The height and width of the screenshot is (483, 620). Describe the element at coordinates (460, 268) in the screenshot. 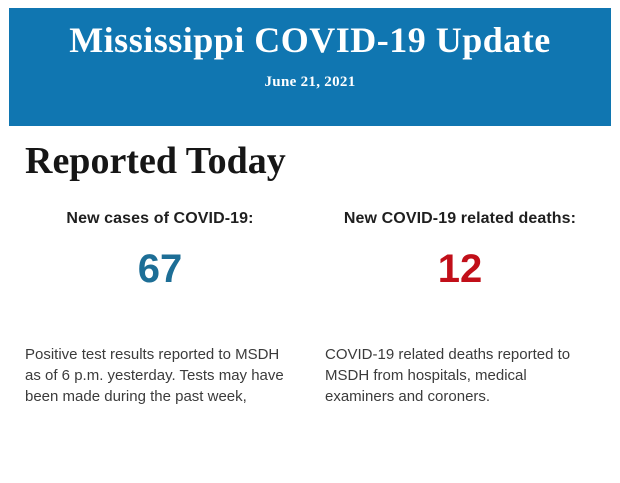

I see `new-deaths-value: 12` at that location.